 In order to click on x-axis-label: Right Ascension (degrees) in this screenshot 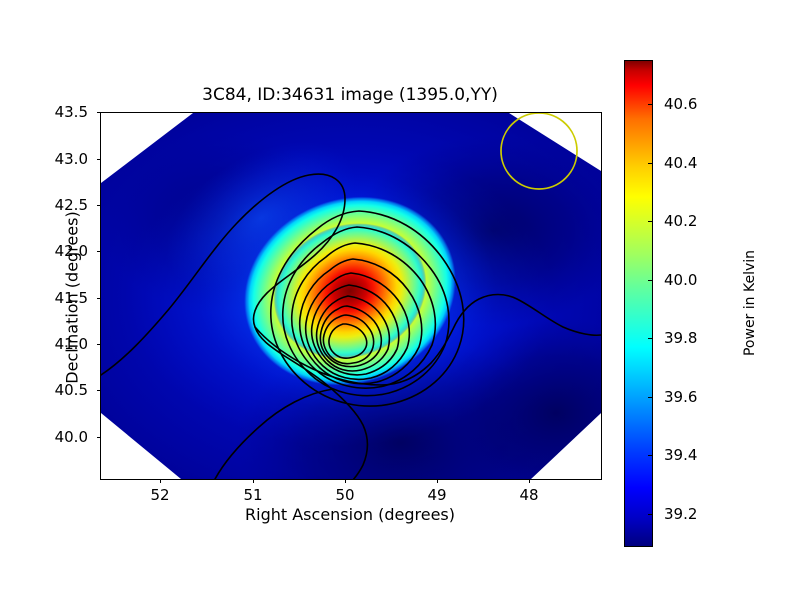, I will do `click(350, 514)`.